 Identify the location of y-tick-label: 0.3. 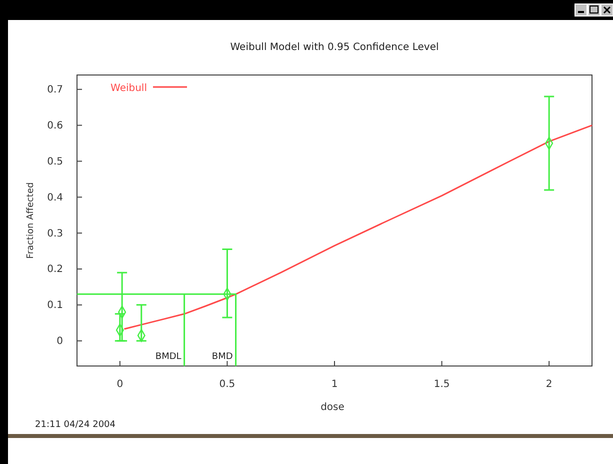
(55, 234).